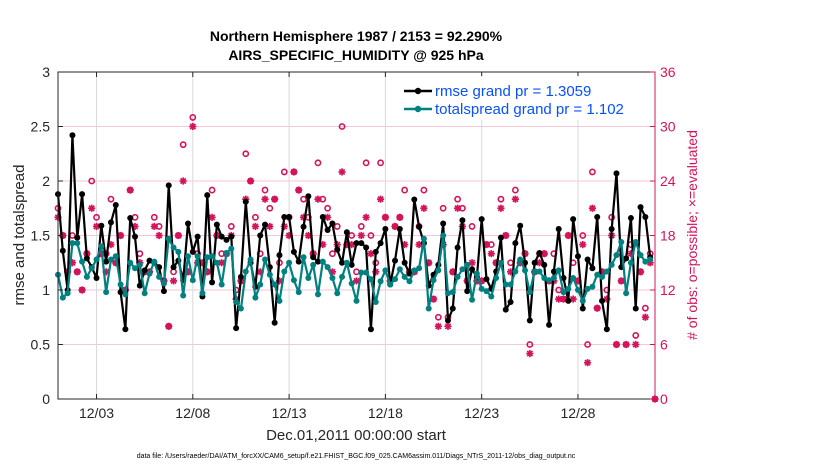  I want to click on x-tick-label: 12/18, so click(385, 413).